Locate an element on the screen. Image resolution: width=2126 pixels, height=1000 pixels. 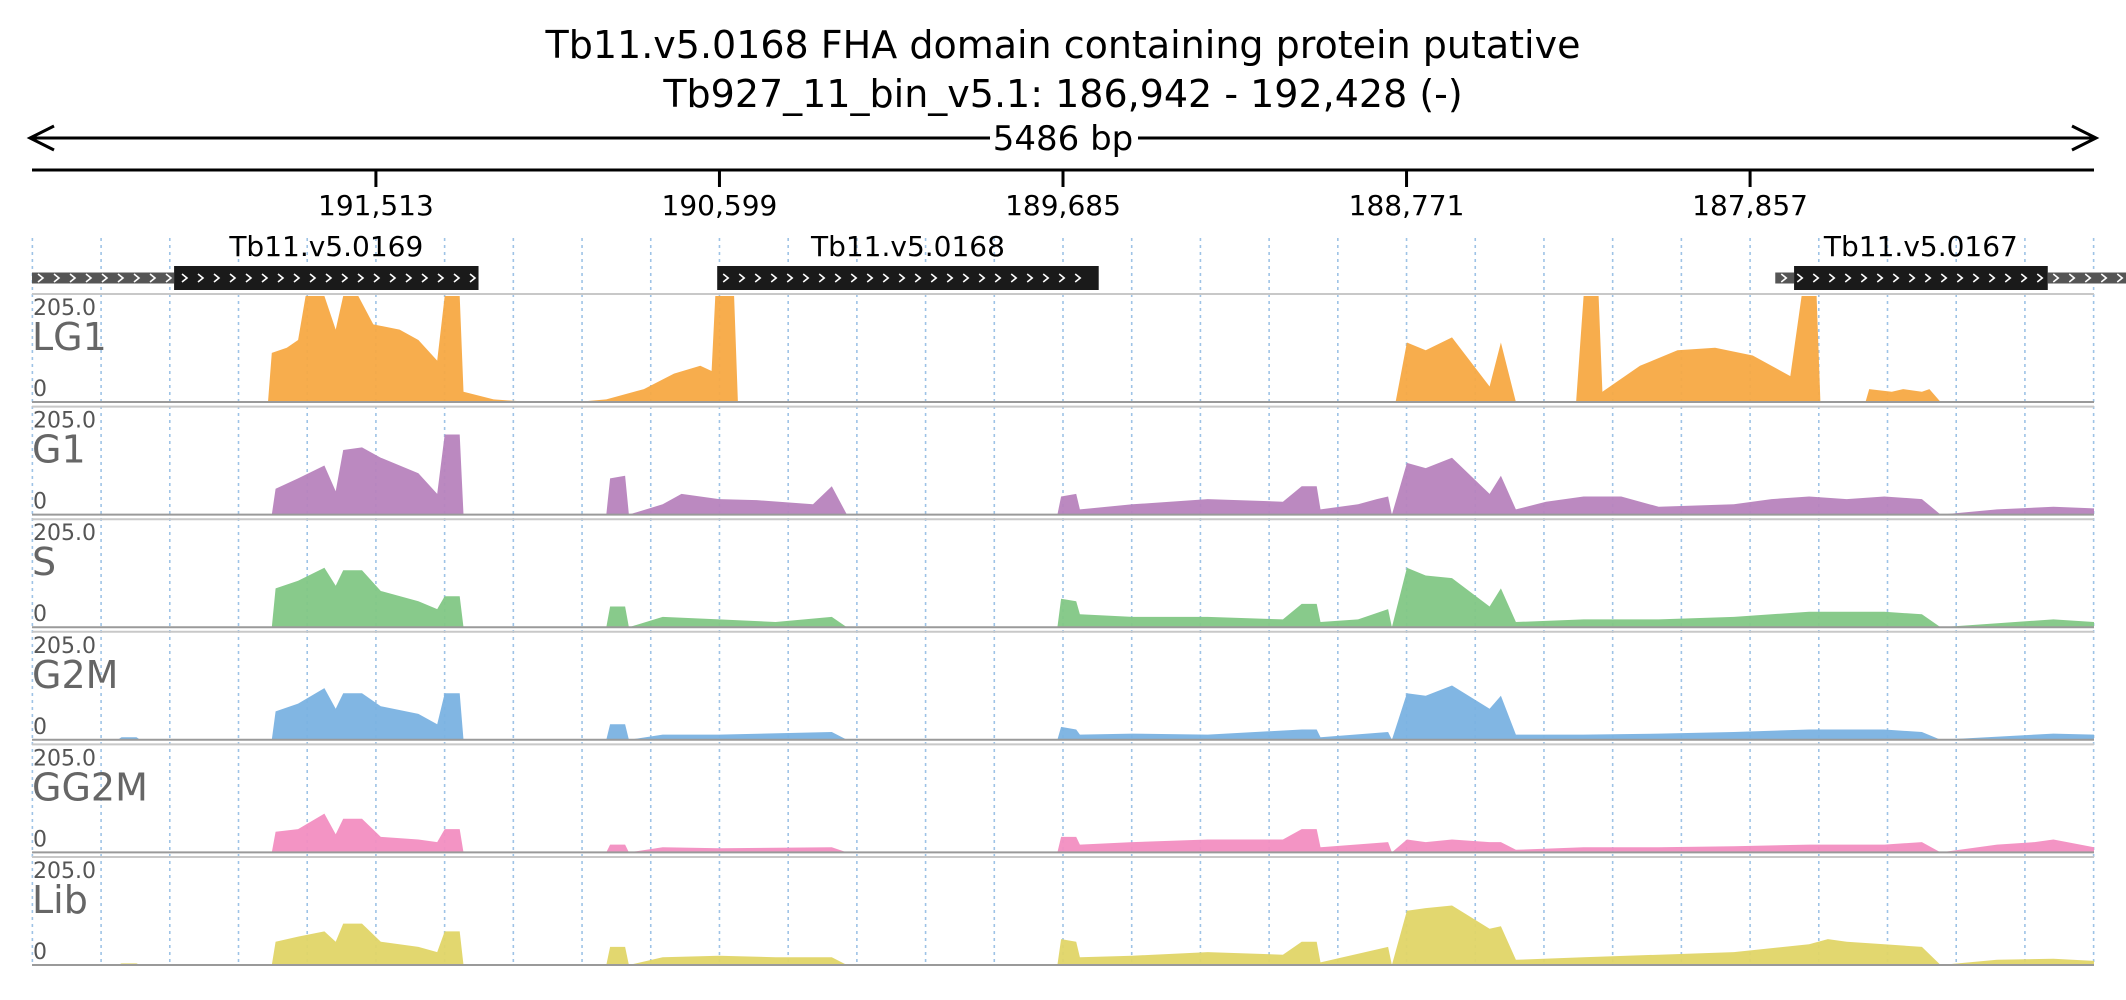
gene-feature: Tb11.v5.0167 is located at coordinates (1950, 260).